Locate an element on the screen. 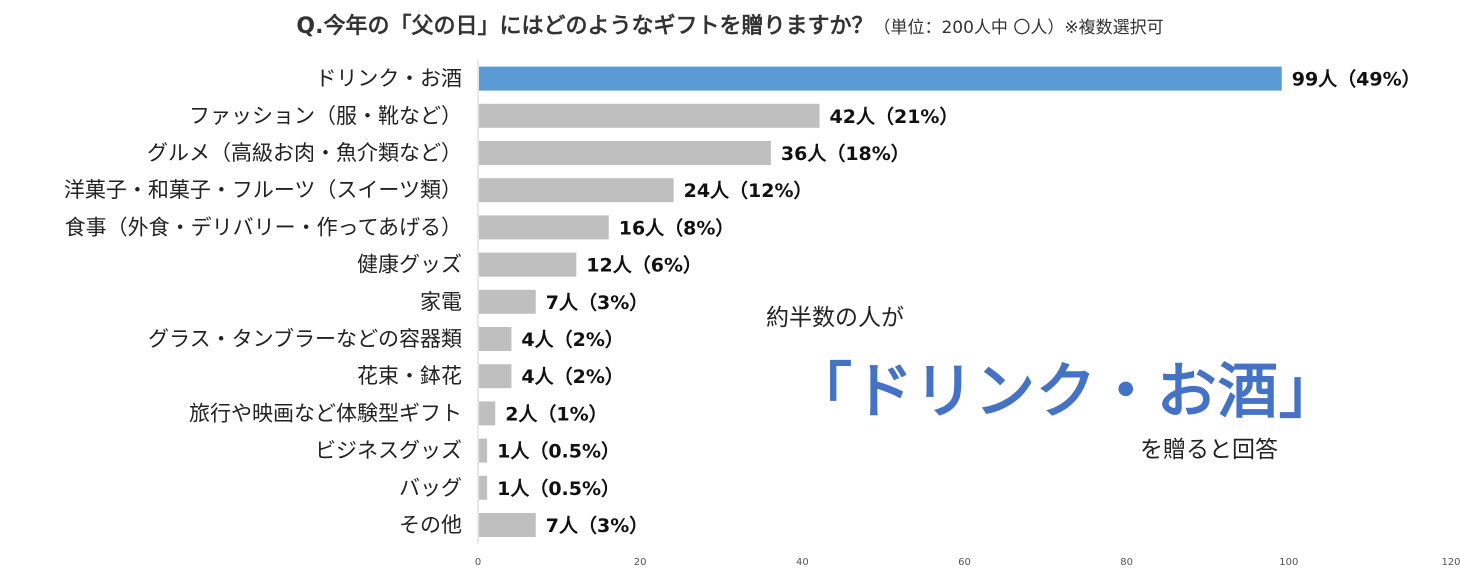 This screenshot has width=1460, height=573. x-tick-label: 0 is located at coordinates (478, 562).